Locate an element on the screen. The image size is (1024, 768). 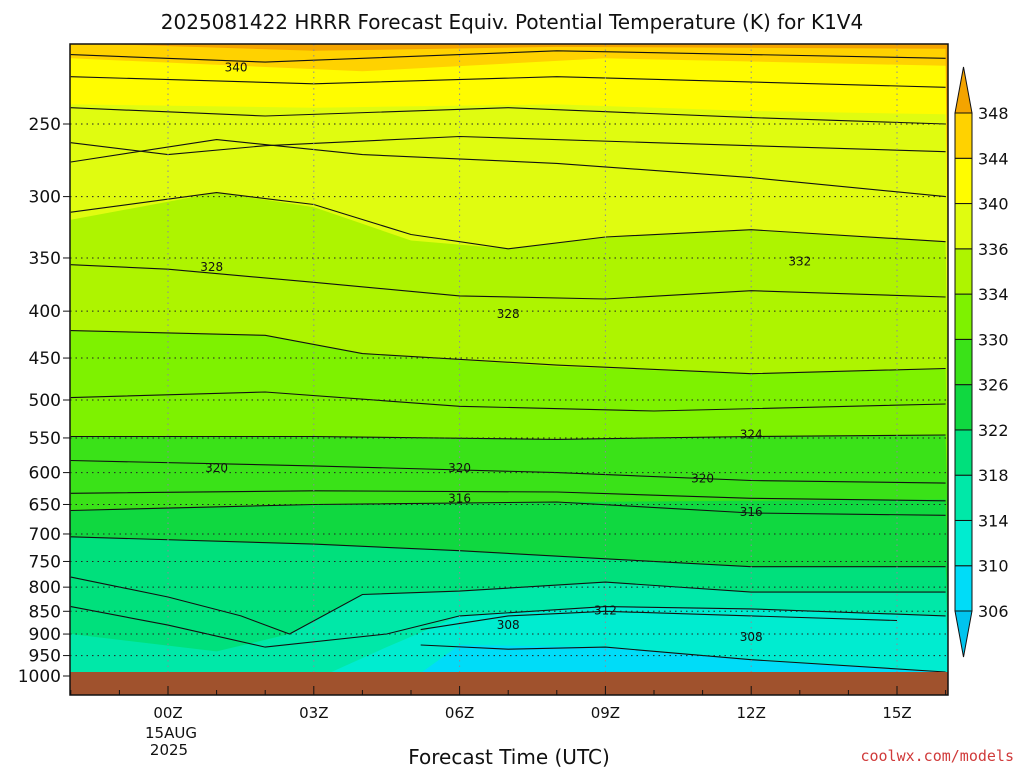
colorbar-label: 344 is located at coordinates (993, 158).